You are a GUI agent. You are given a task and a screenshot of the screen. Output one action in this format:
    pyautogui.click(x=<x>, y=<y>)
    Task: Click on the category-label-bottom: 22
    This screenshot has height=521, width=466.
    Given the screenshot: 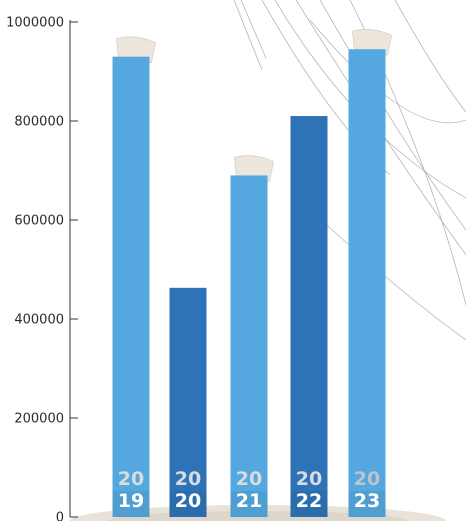 What is the action you would take?
    pyautogui.click(x=309, y=501)
    